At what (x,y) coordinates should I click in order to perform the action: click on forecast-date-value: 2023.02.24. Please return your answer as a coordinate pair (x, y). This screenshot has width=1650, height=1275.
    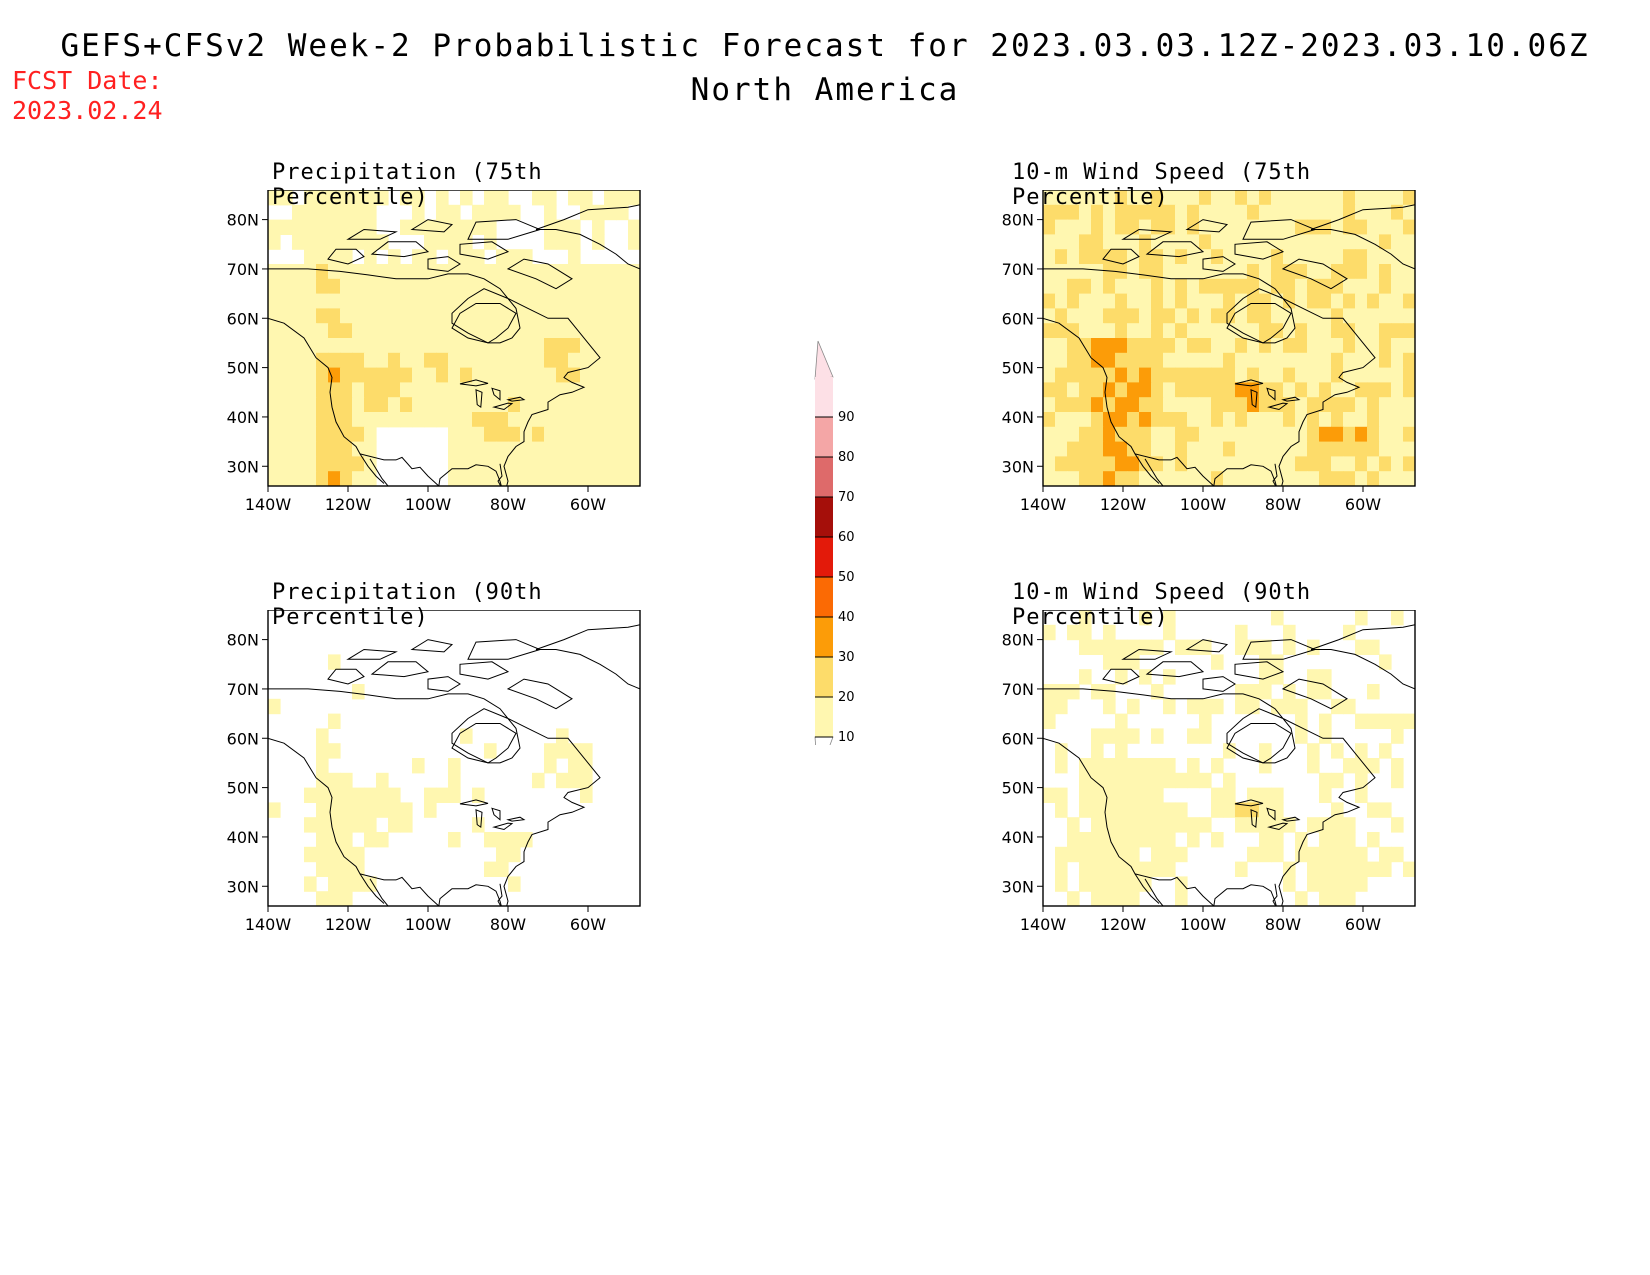
    Looking at the image, I should click on (87, 110).